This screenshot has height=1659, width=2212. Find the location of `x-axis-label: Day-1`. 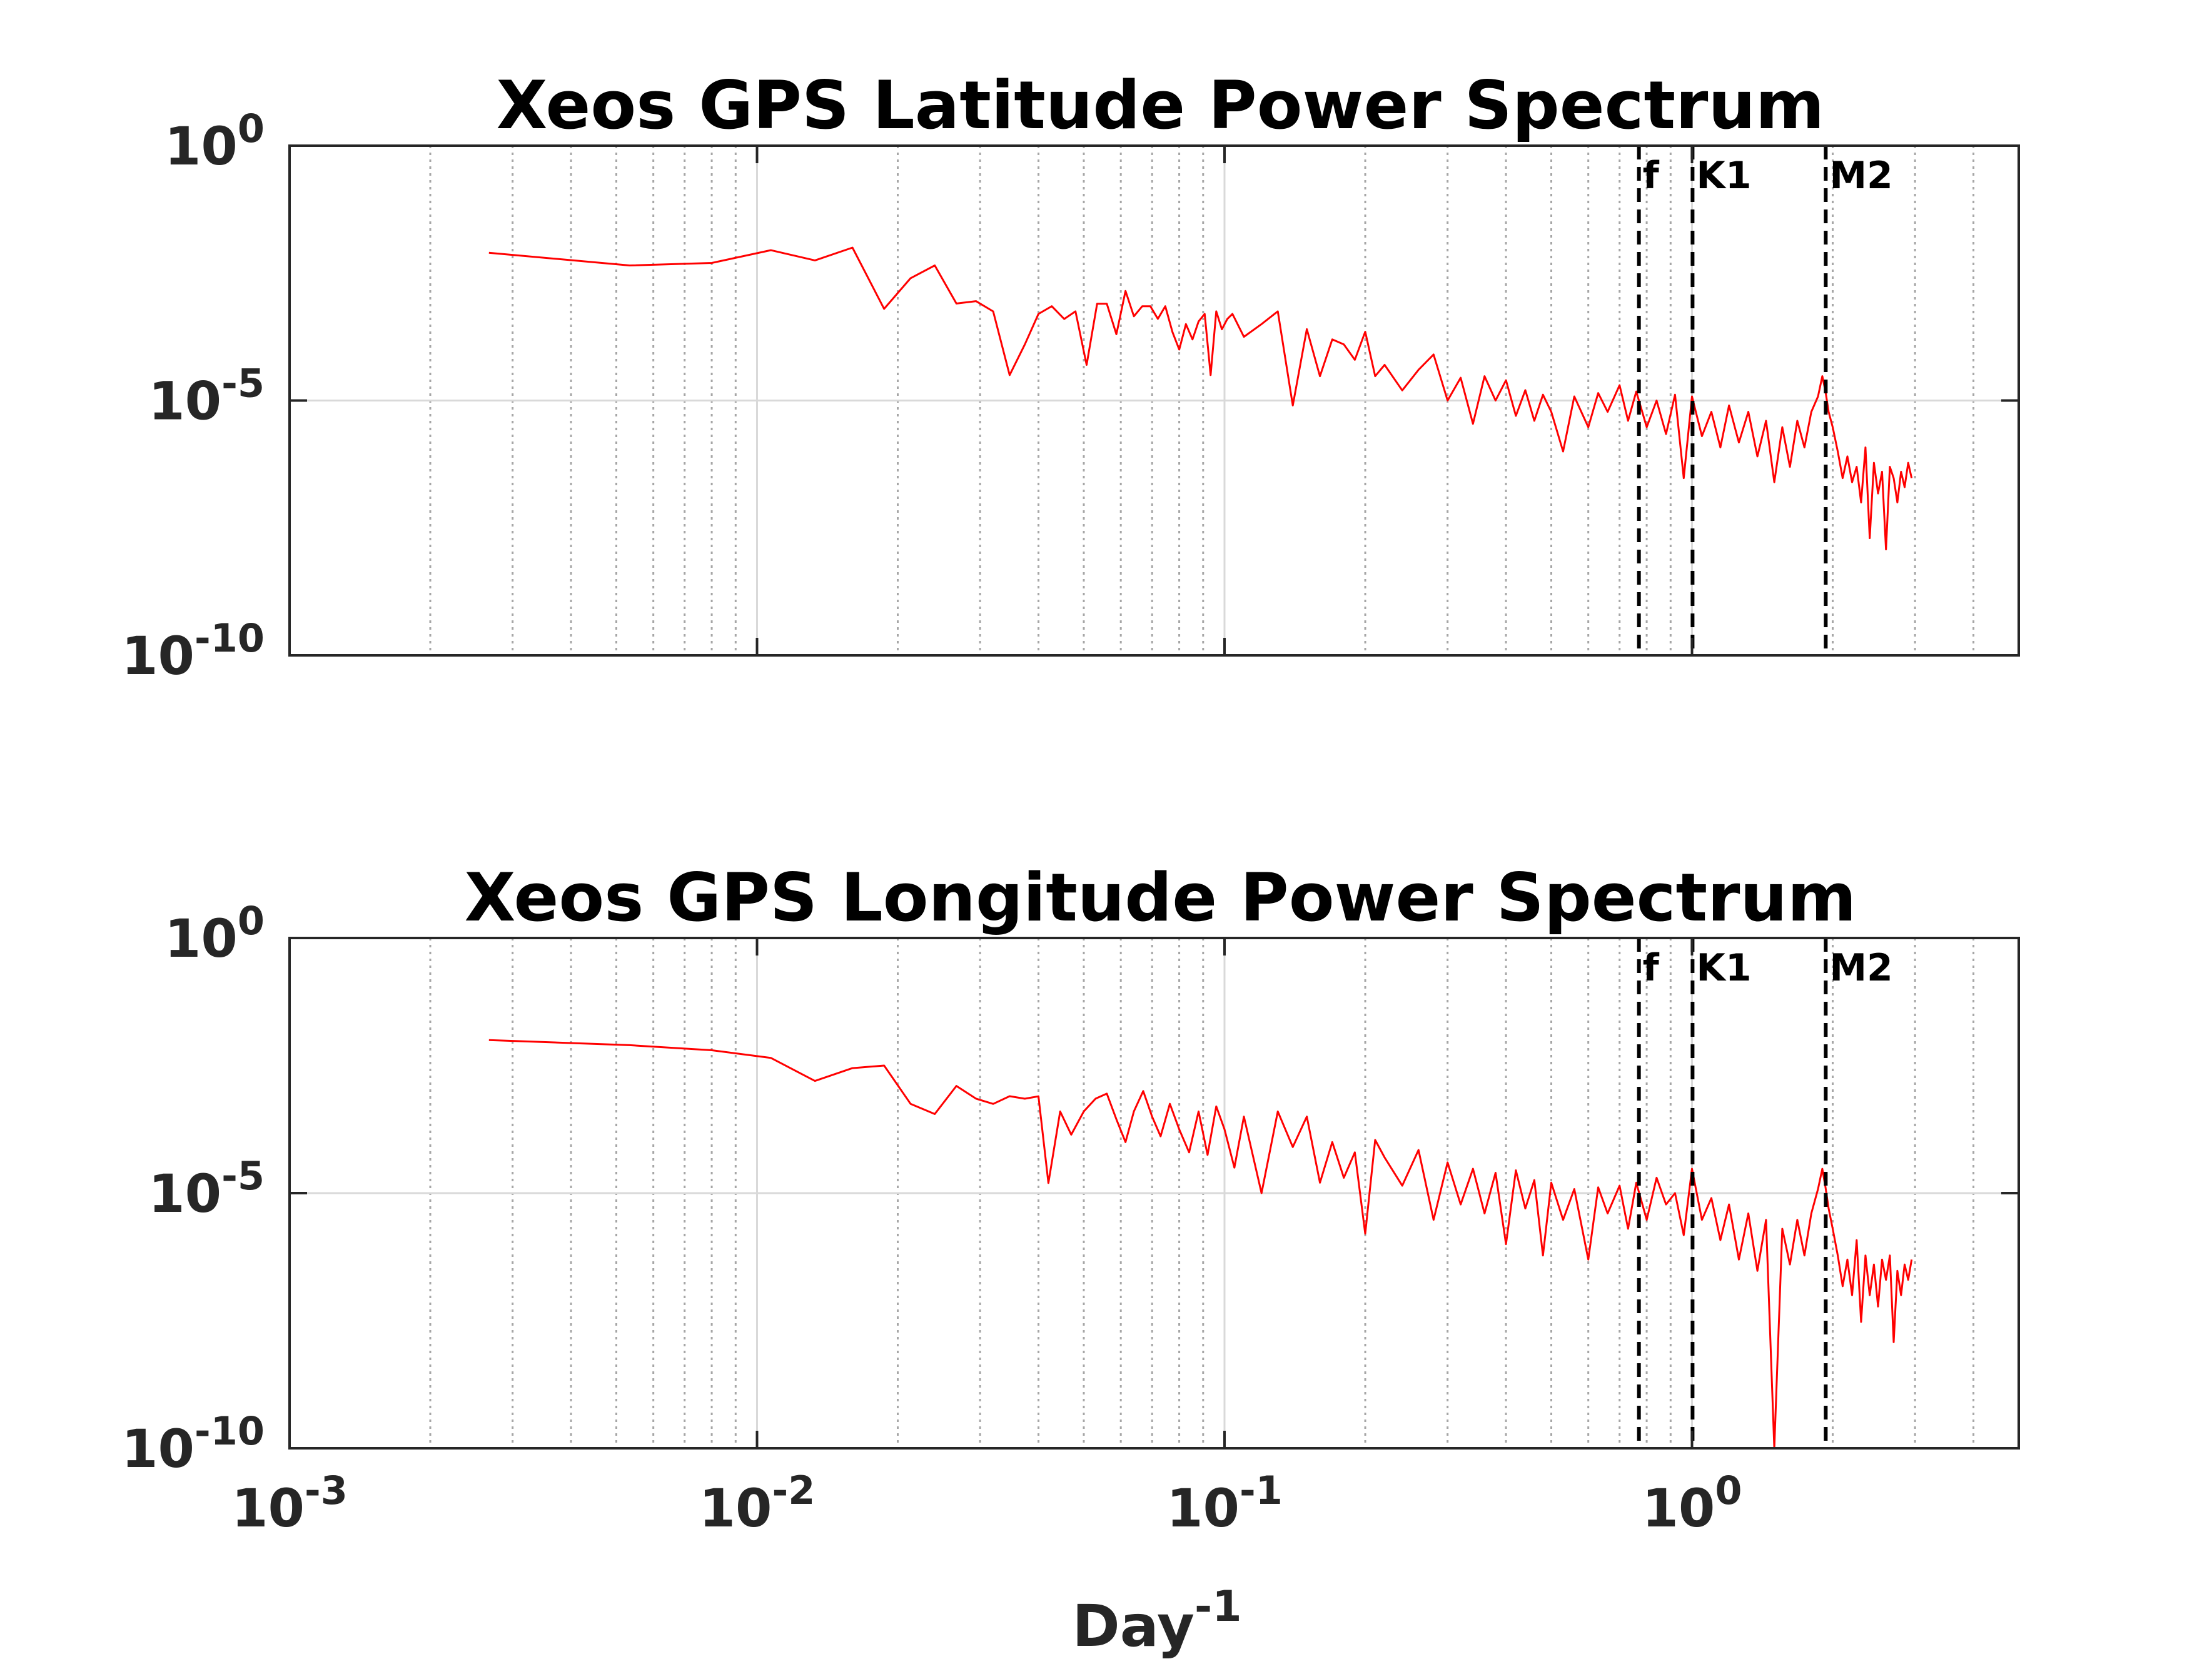

x-axis-label: Day-1 is located at coordinates (1156, 1620).